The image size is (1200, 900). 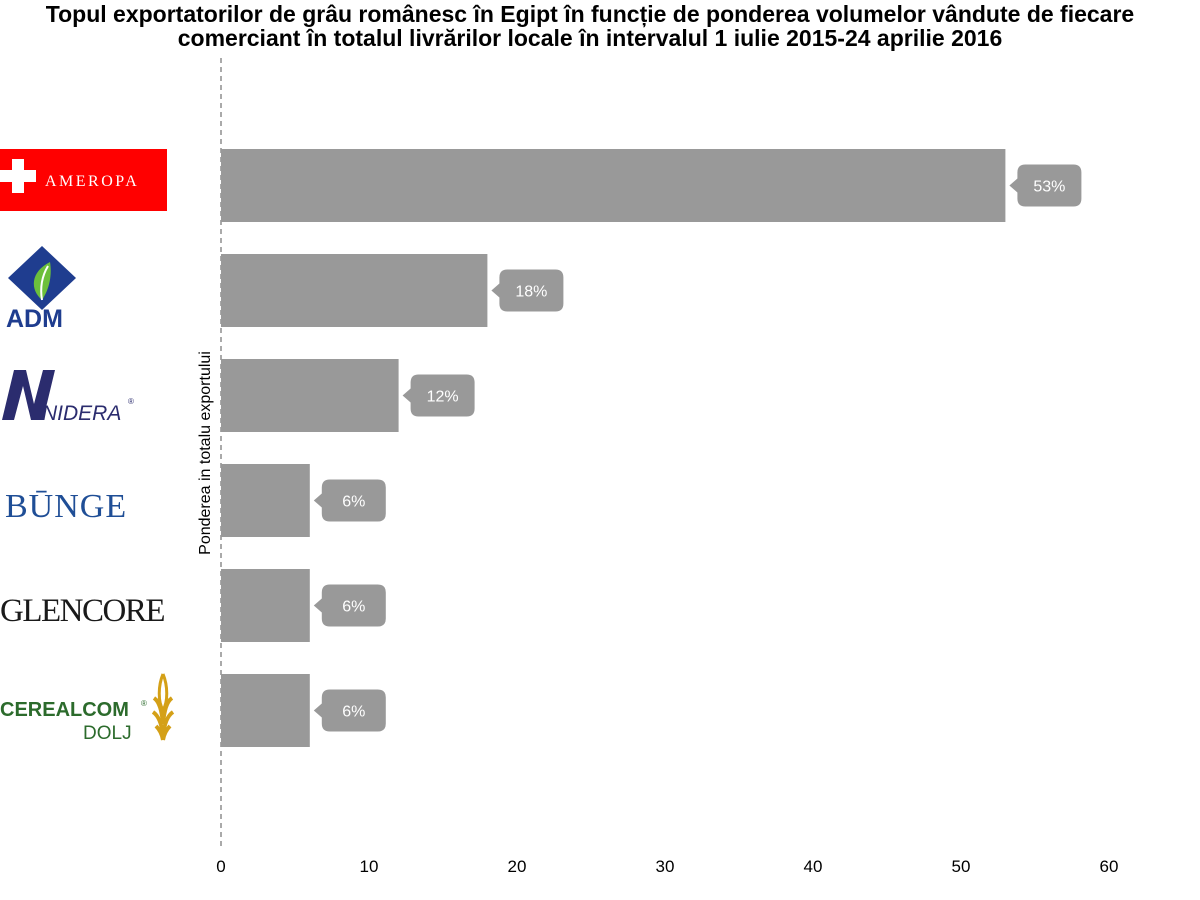 What do you see at coordinates (205, 453) in the screenshot?
I see `y-axis-title: Ponderea in totalu exportului` at bounding box center [205, 453].